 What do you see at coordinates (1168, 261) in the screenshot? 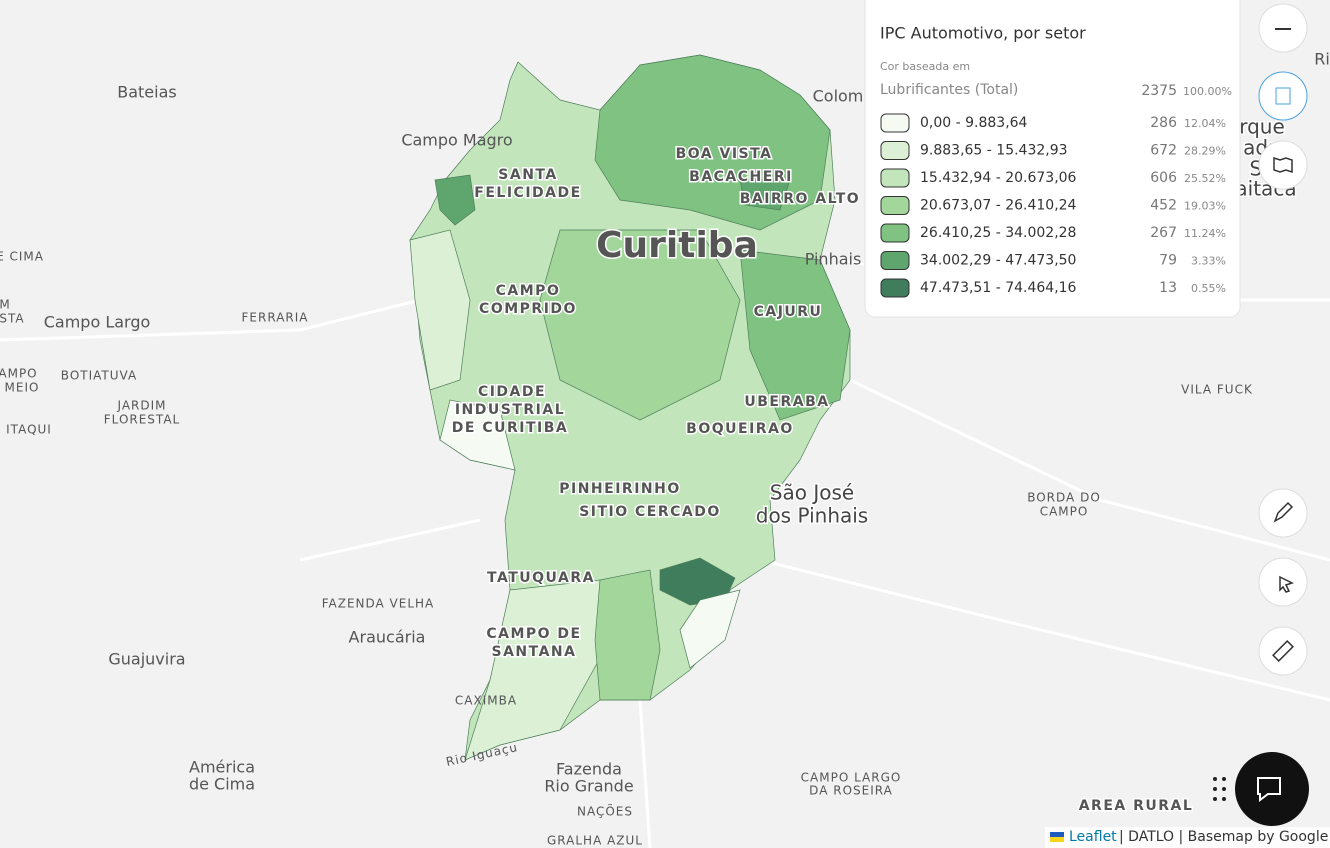
I see `legend-count: 79` at bounding box center [1168, 261].